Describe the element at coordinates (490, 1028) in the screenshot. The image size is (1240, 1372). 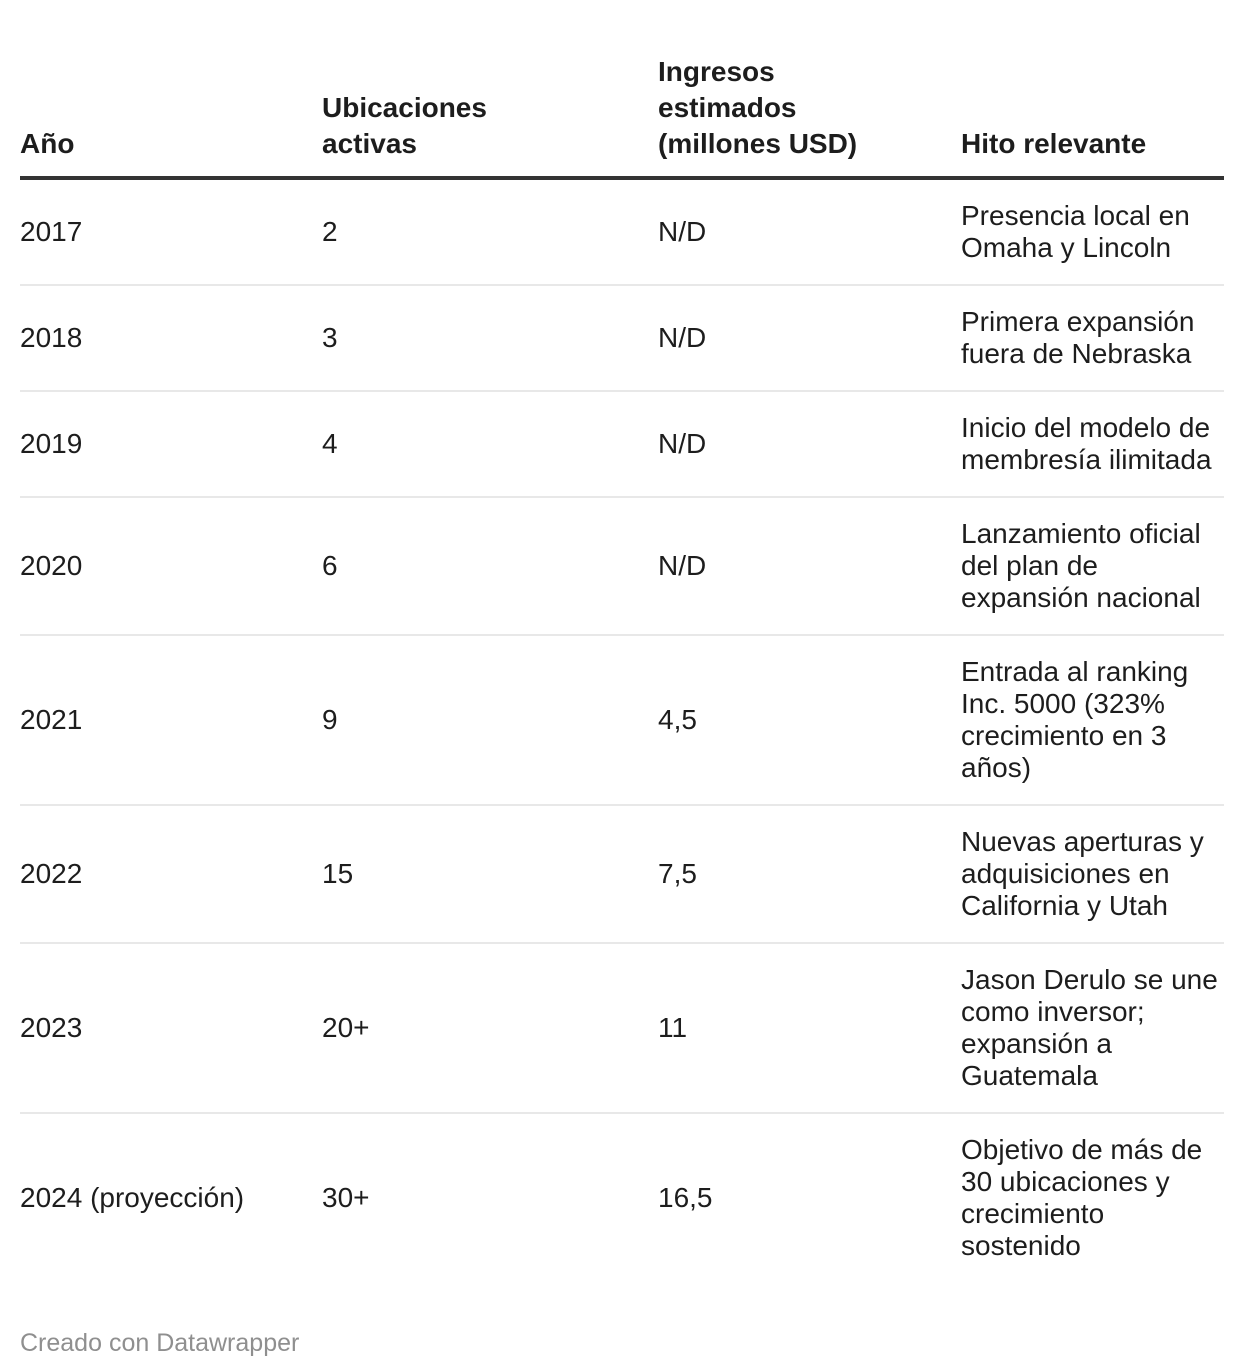
I see `locations-cell: 20+` at that location.